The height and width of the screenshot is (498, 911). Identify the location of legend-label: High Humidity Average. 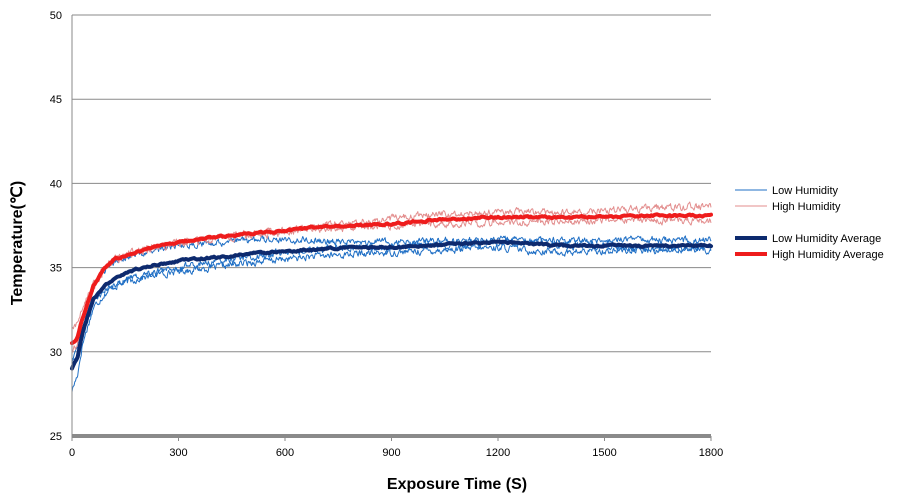
(828, 255).